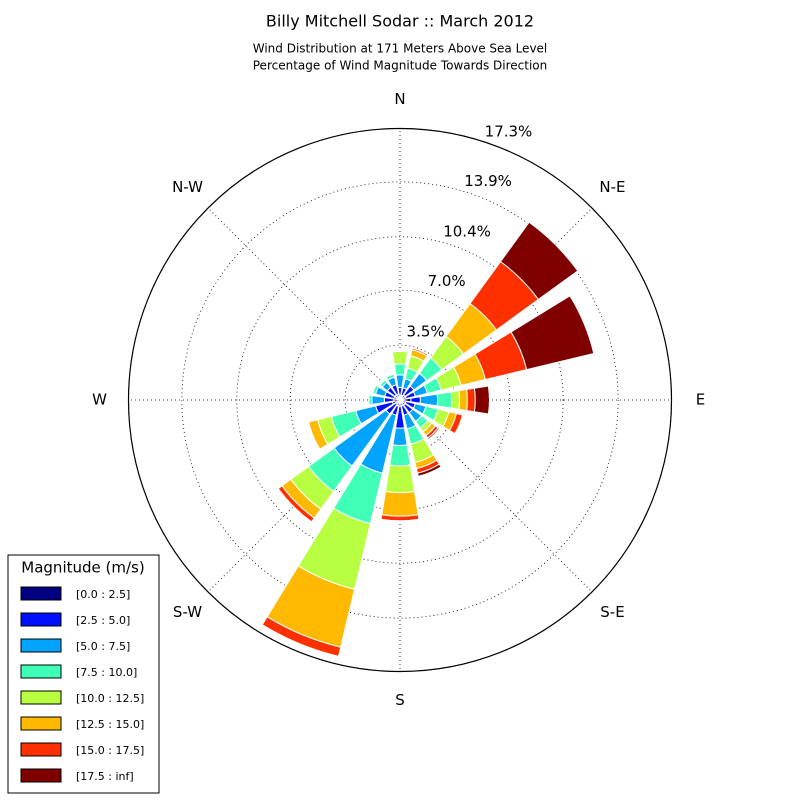 Image resolution: width=800 pixels, height=800 pixels. Describe the element at coordinates (187, 612) in the screenshot. I see `direction-label: S-W` at that location.